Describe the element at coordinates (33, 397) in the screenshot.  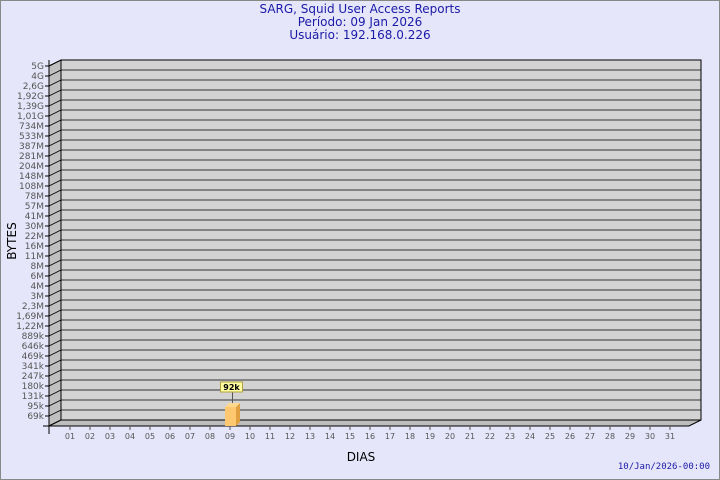
I see `y-tick-label: 131k` at that location.